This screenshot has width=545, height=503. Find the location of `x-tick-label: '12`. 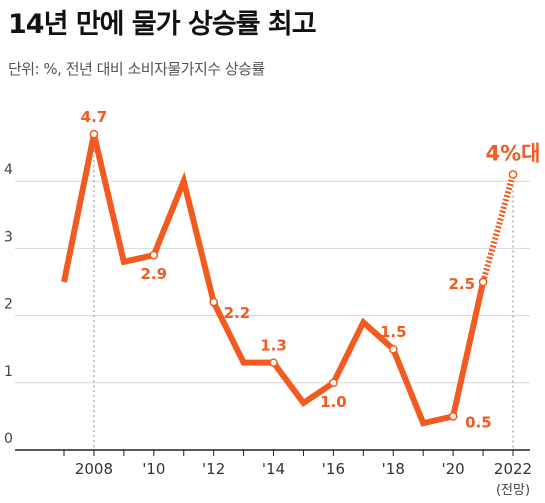

x-tick-label: '12 is located at coordinates (213, 469).